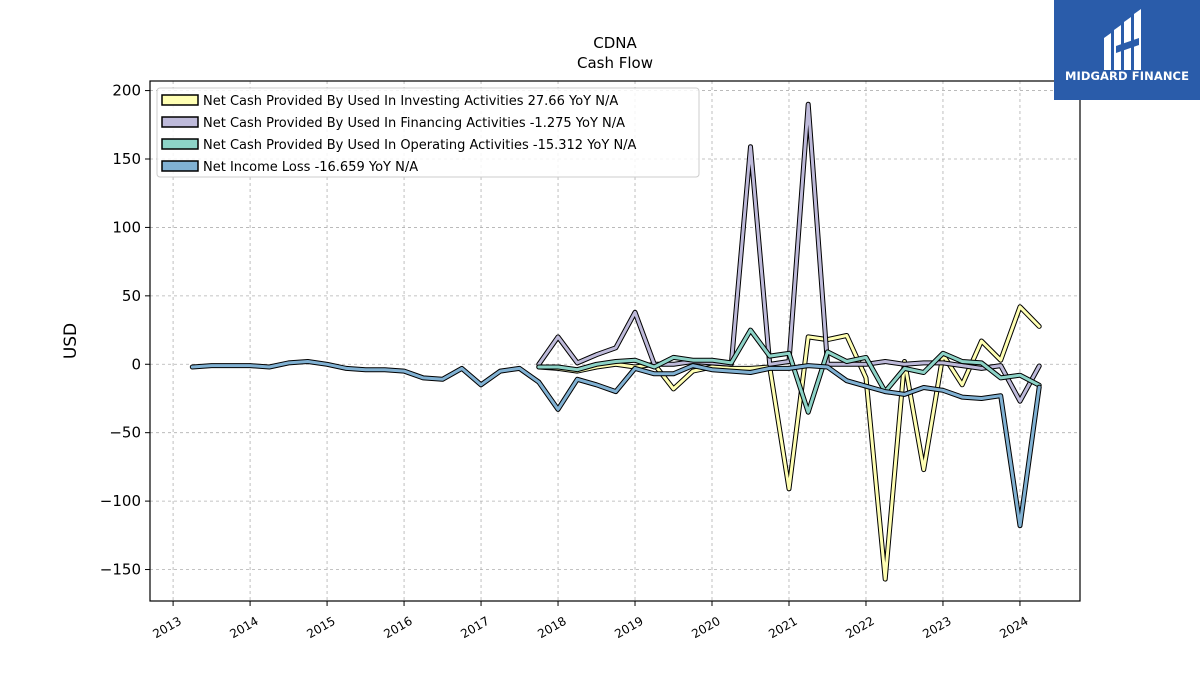 This screenshot has height=675, width=1200. Describe the element at coordinates (71, 341) in the screenshot. I see `y-axis-label: USD` at that location.